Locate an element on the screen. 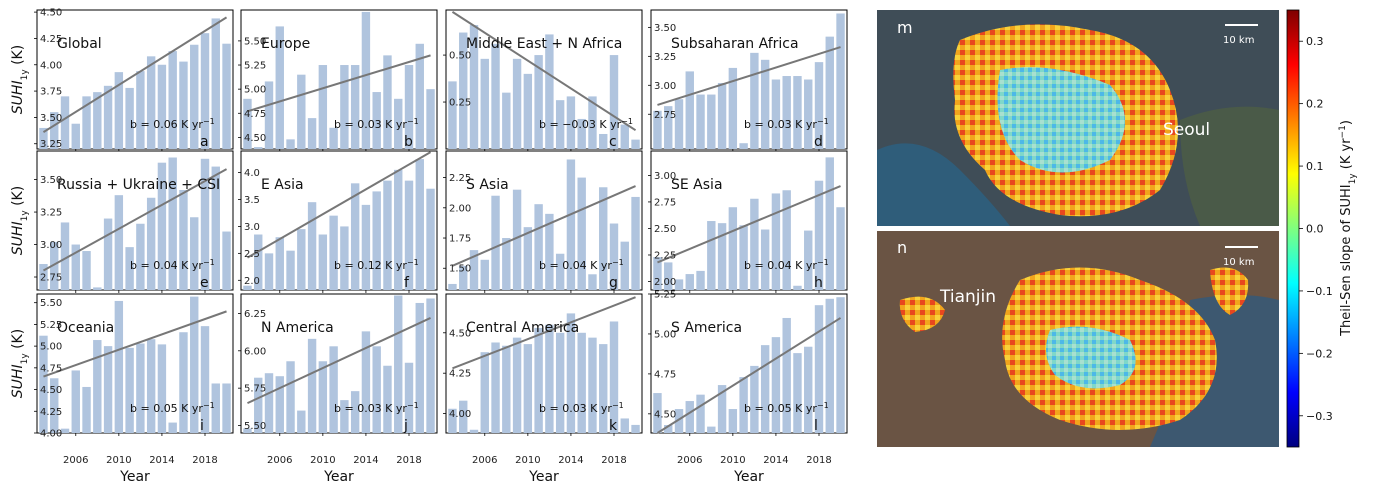  slope-label: b = 0.03 K yr−1 is located at coordinates (786, 124).